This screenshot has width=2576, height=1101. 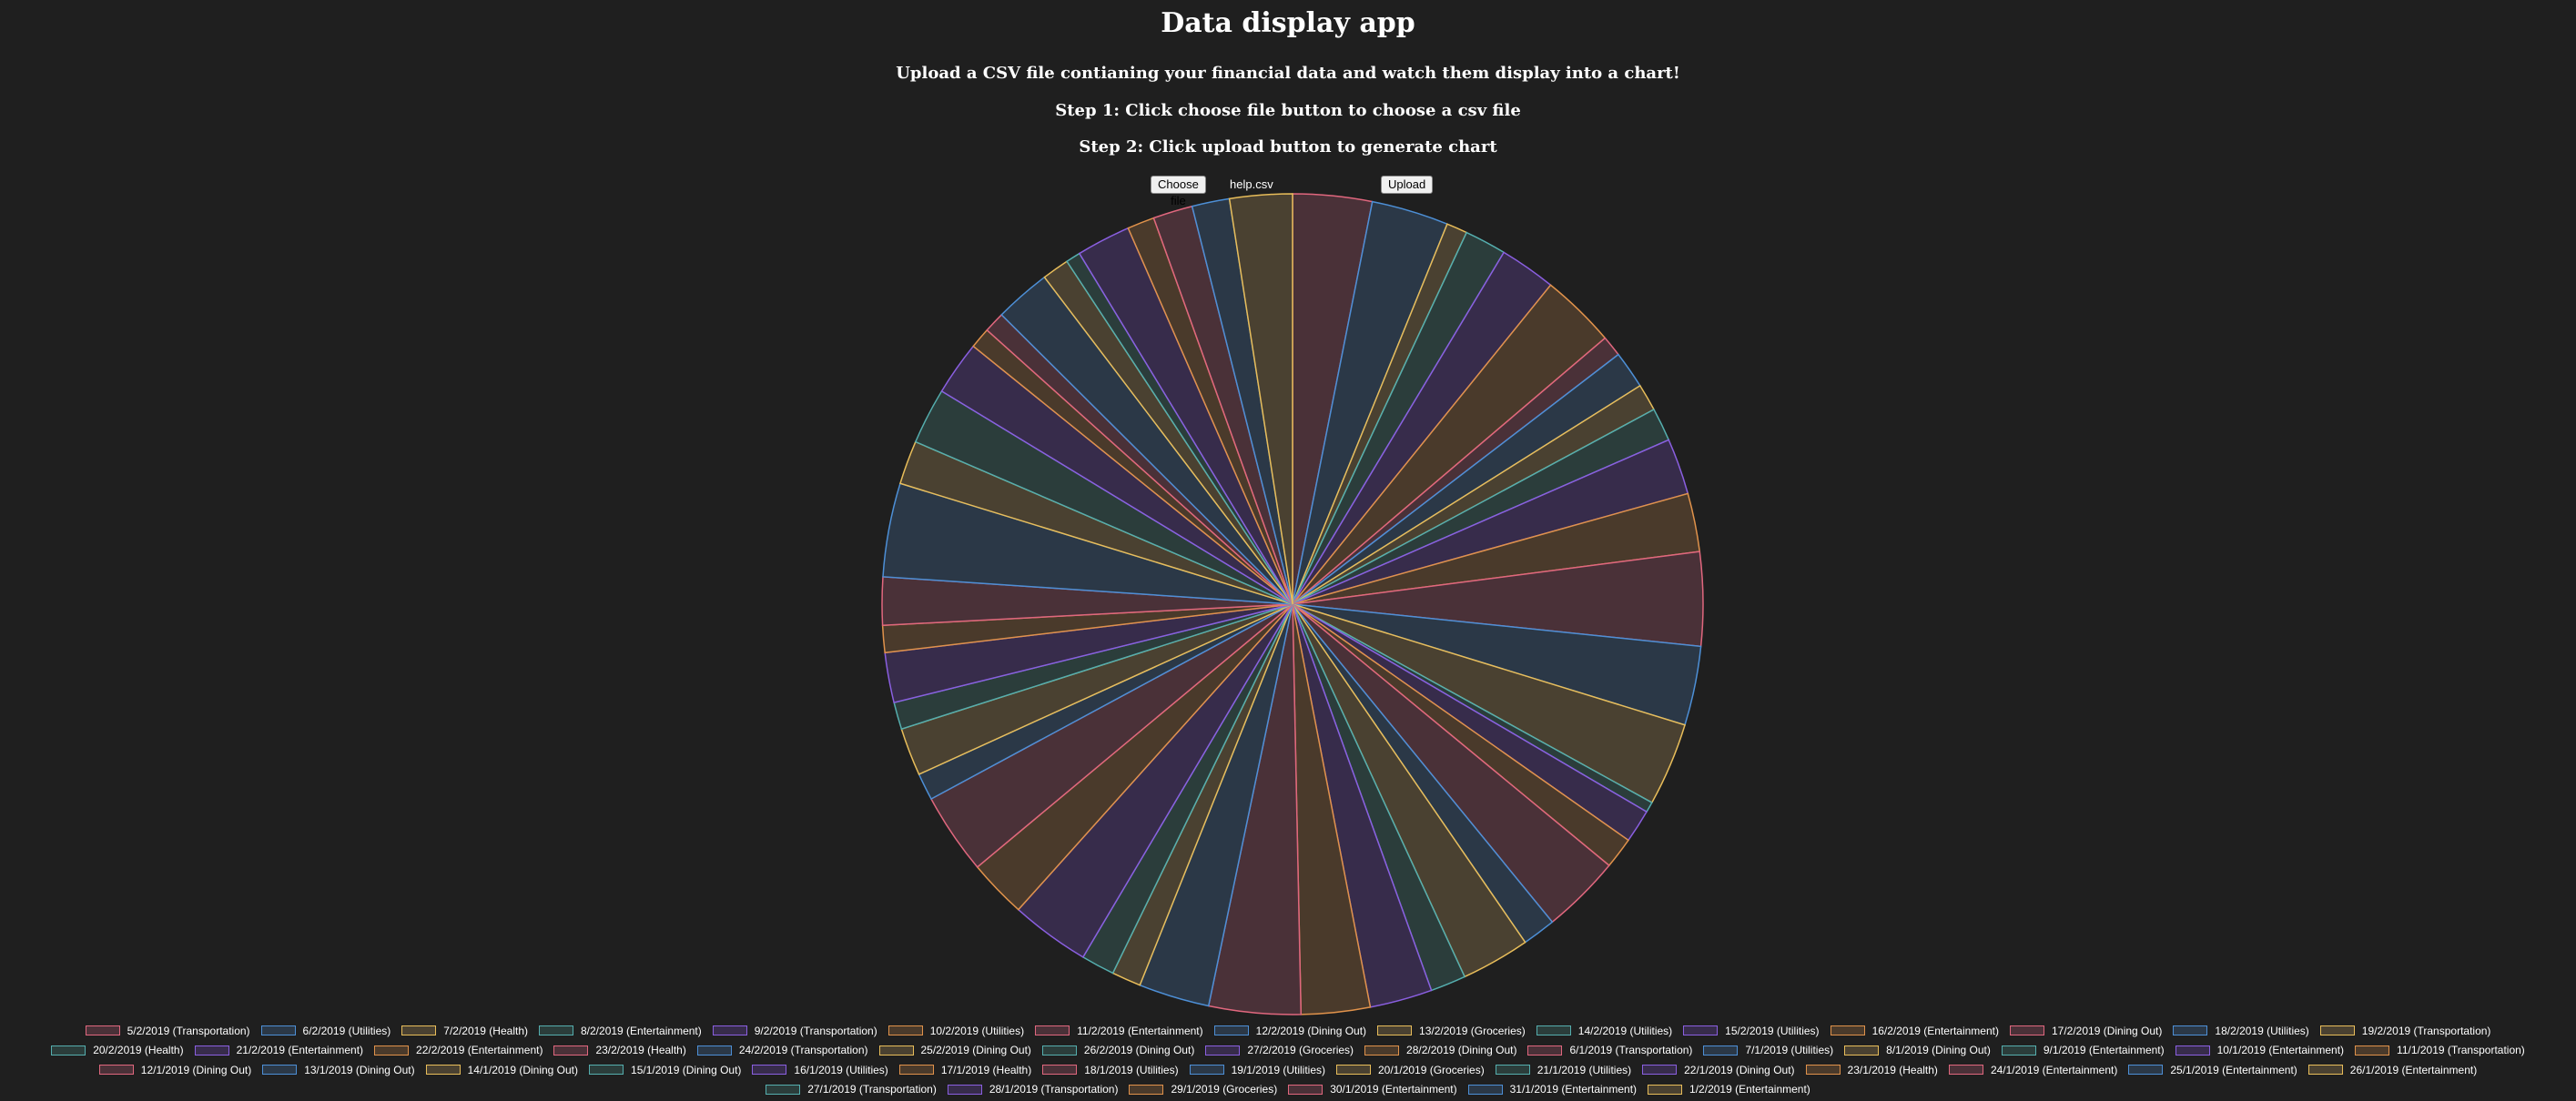 What do you see at coordinates (458, 1050) in the screenshot?
I see `legend-item: 22/2/2019 (Entertainment)` at bounding box center [458, 1050].